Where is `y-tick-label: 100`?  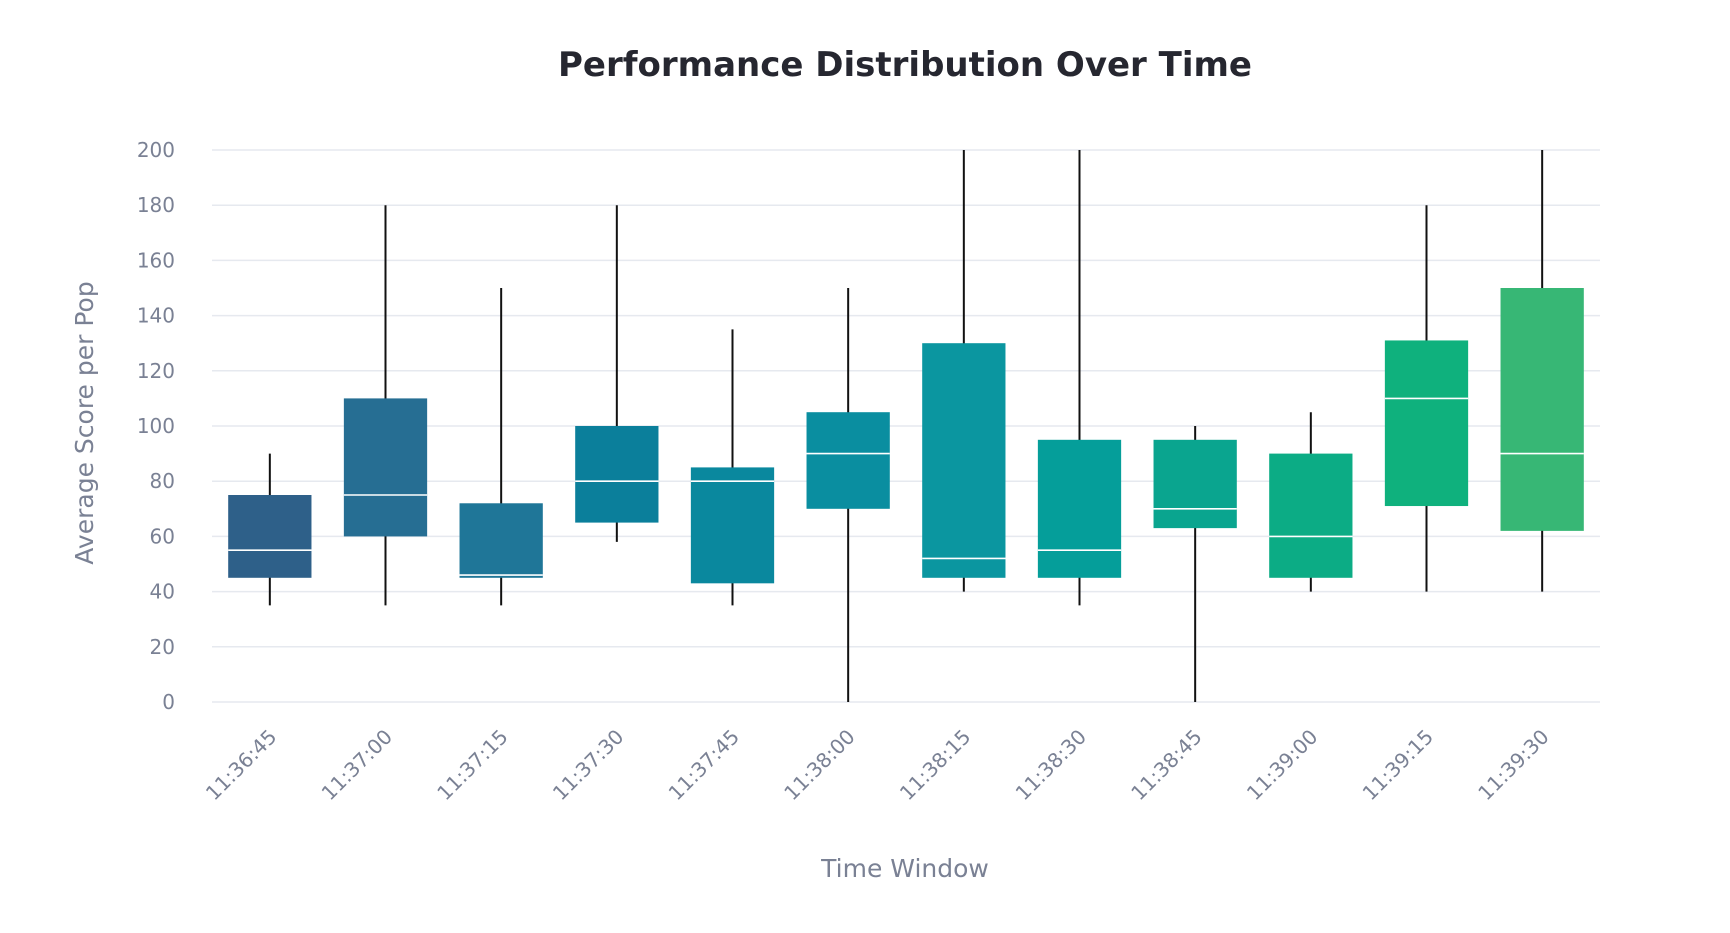 y-tick-label: 100 is located at coordinates (156, 426).